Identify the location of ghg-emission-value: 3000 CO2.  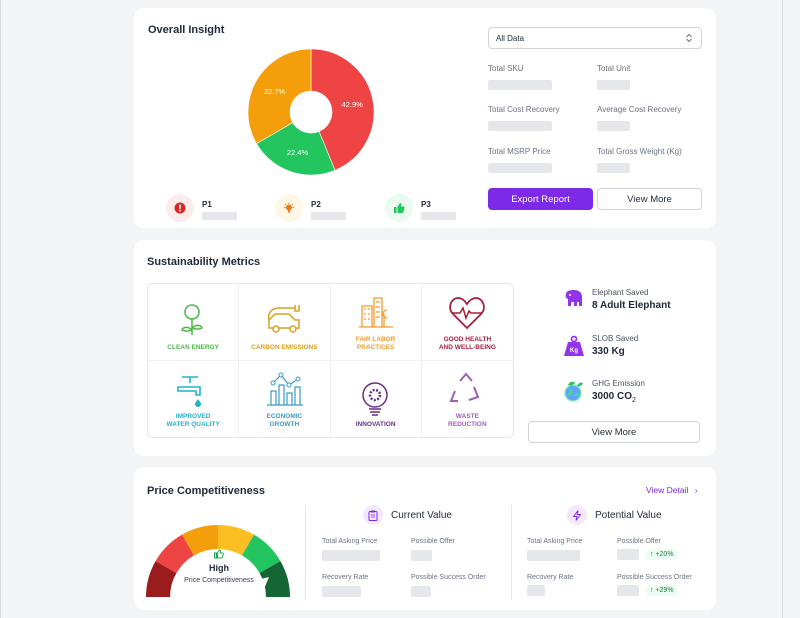
(614, 397).